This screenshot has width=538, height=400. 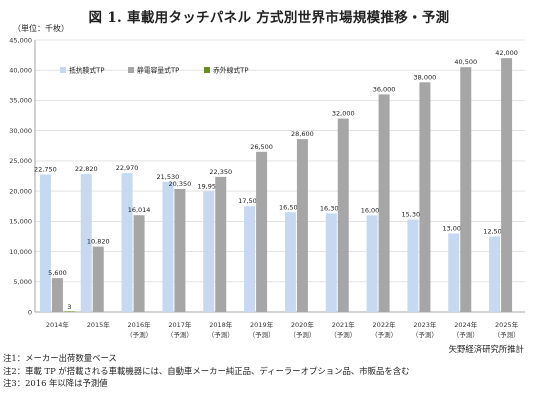 I want to click on x-tick-label: 2017年, so click(x=180, y=324).